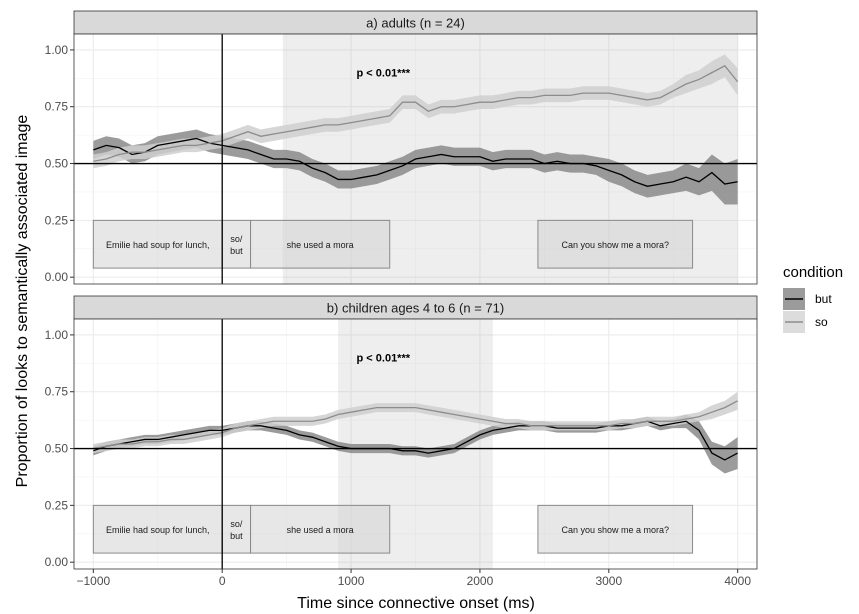 This screenshot has width=859, height=614. Describe the element at coordinates (737, 581) in the screenshot. I see `x-tick-label: 4000` at that location.